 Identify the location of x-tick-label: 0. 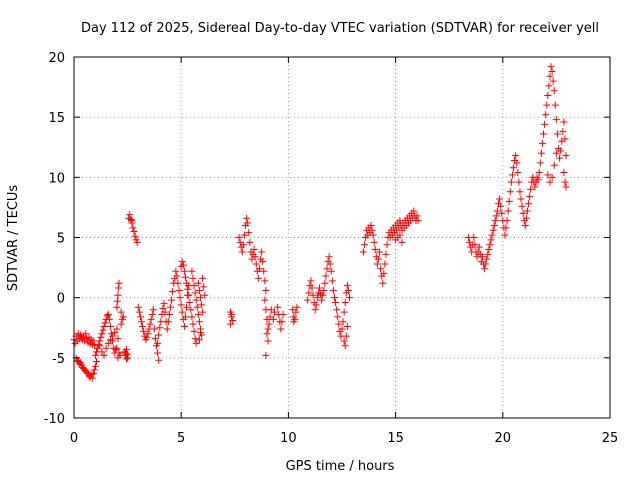
(74, 438).